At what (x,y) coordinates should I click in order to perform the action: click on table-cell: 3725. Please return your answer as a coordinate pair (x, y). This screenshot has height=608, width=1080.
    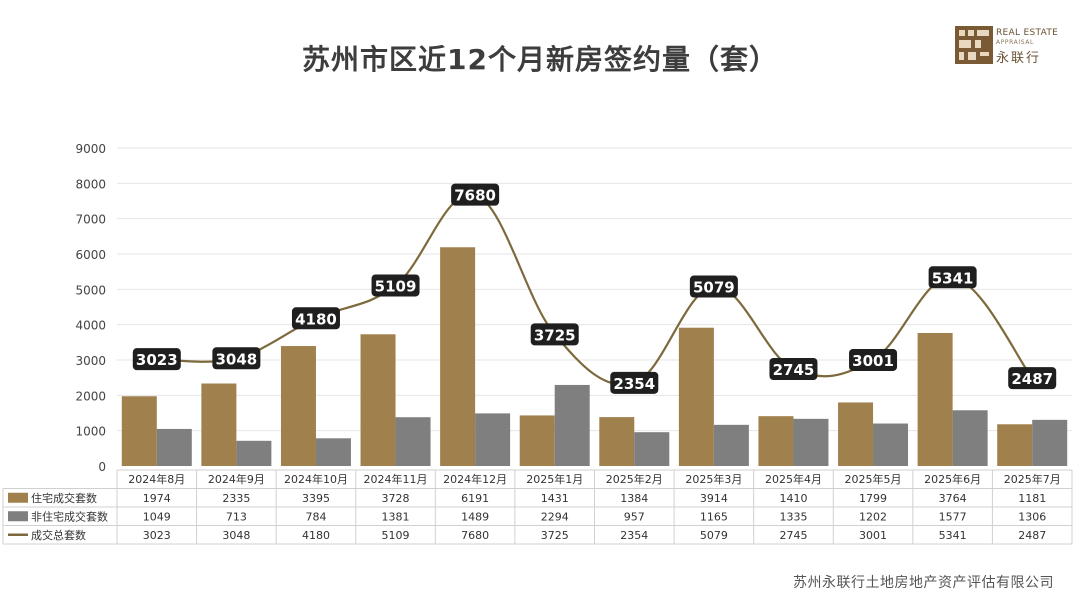
    Looking at the image, I should click on (555, 535).